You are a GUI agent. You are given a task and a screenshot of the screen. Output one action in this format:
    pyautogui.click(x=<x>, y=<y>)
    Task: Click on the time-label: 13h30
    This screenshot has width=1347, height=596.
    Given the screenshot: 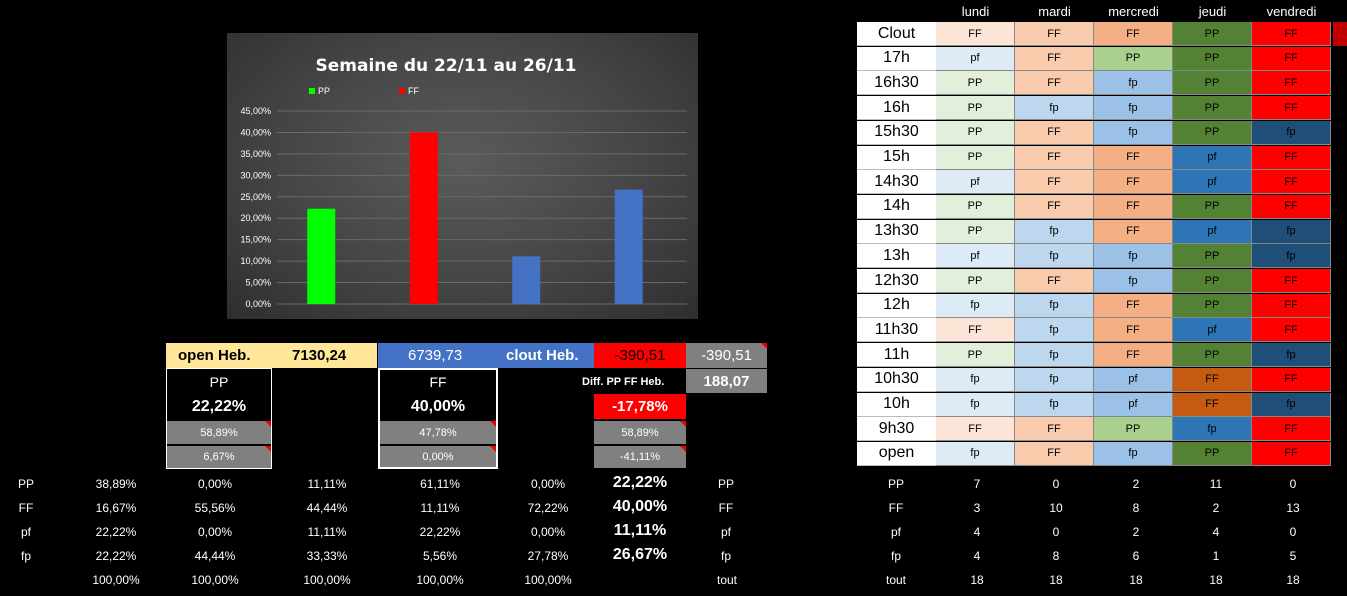 What is the action you would take?
    pyautogui.click(x=896, y=231)
    